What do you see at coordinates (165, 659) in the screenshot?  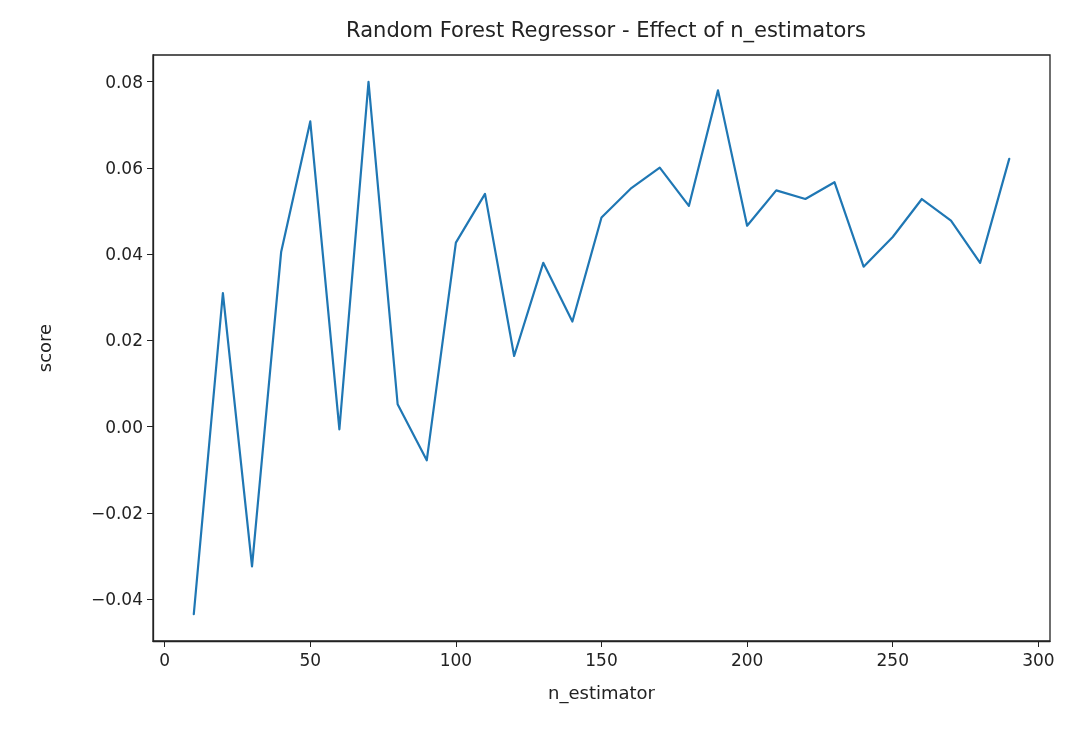 I see `x-tick-label: 0` at bounding box center [165, 659].